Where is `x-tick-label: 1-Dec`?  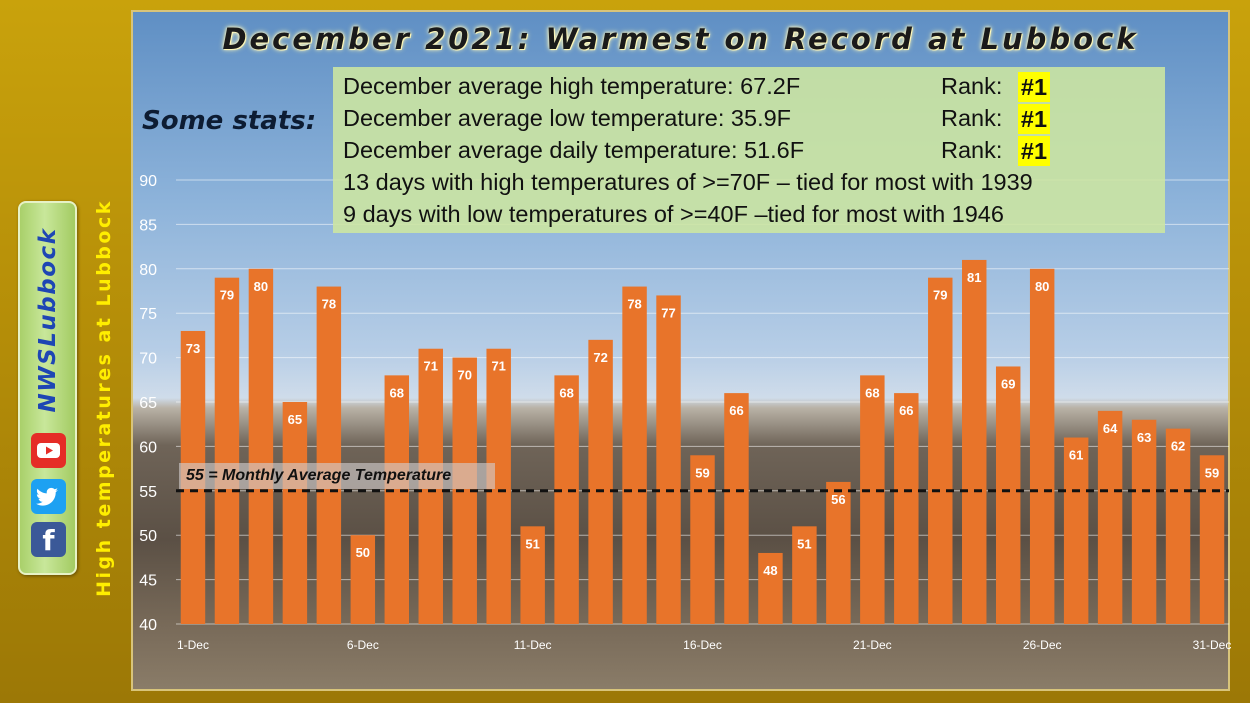 x-tick-label: 1-Dec is located at coordinates (193, 645).